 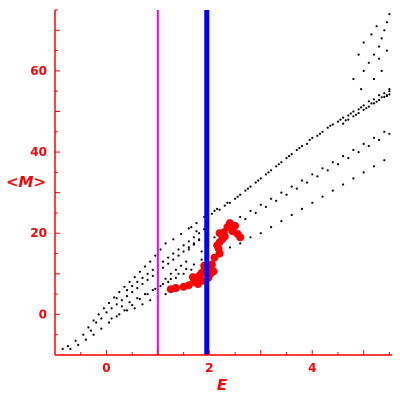 What do you see at coordinates (222, 385) in the screenshot?
I see `x-axis-title: E` at bounding box center [222, 385].